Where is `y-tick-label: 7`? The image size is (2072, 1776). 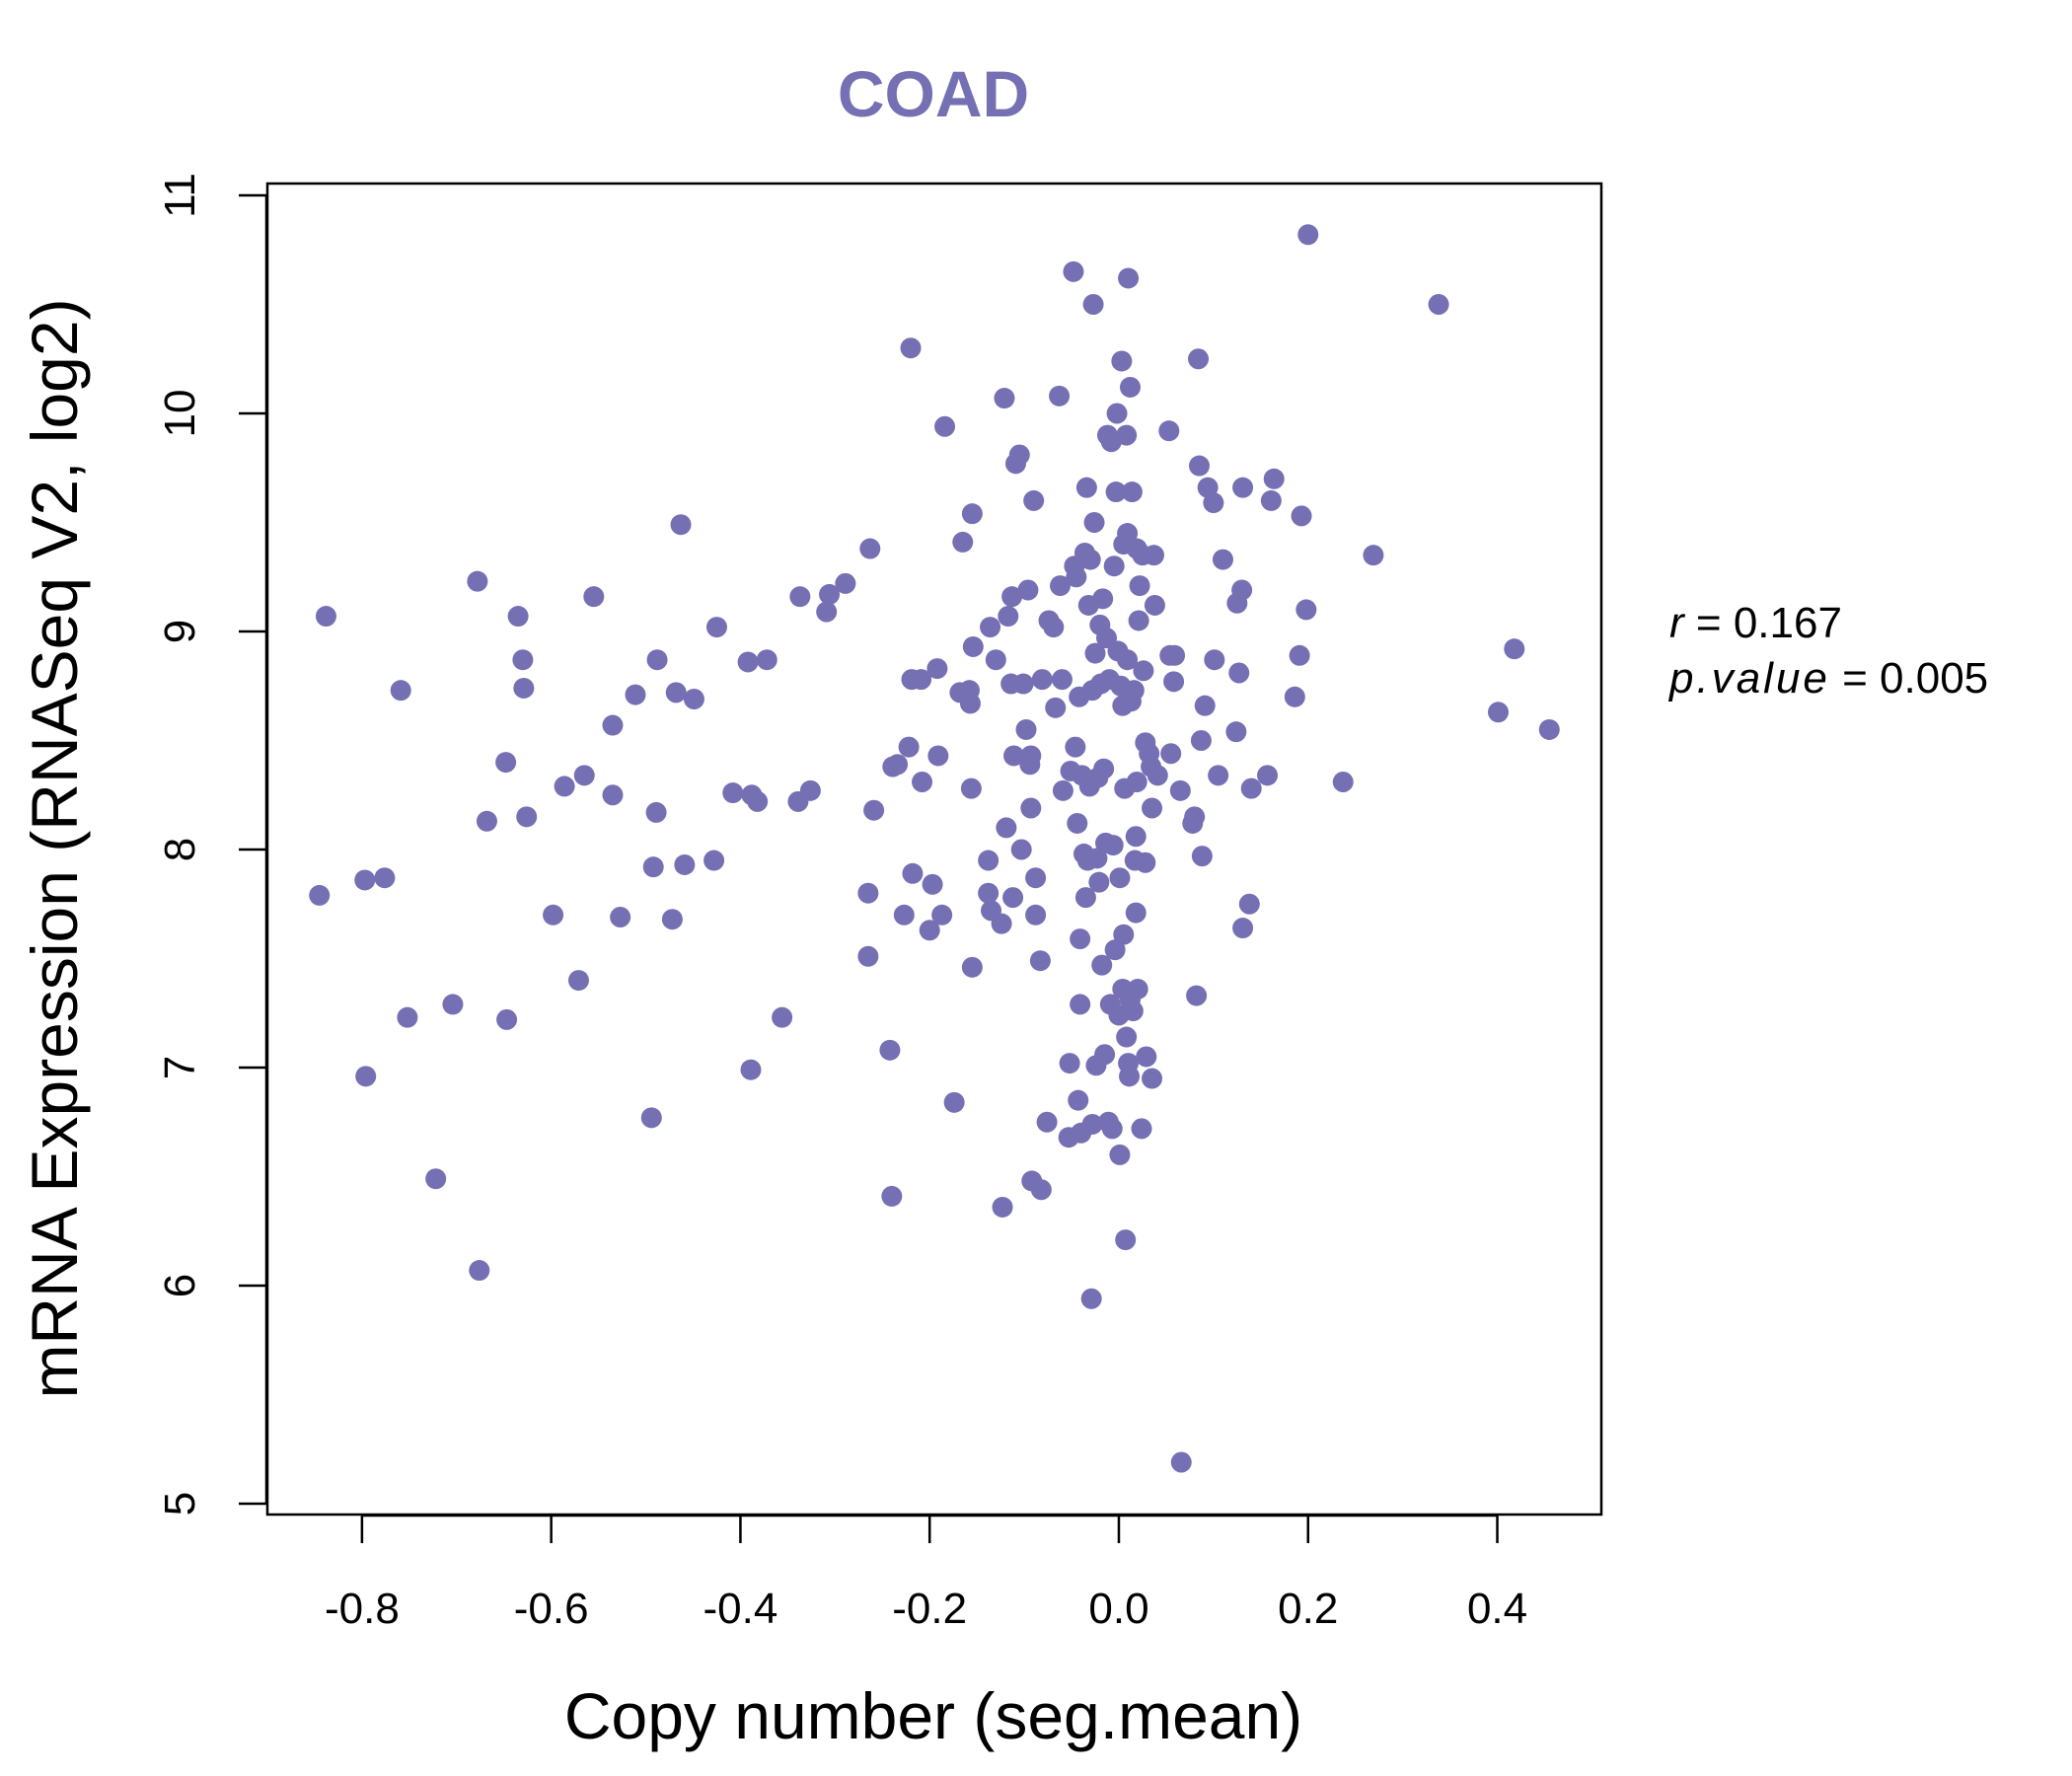 y-tick-label: 7 is located at coordinates (180, 1068).